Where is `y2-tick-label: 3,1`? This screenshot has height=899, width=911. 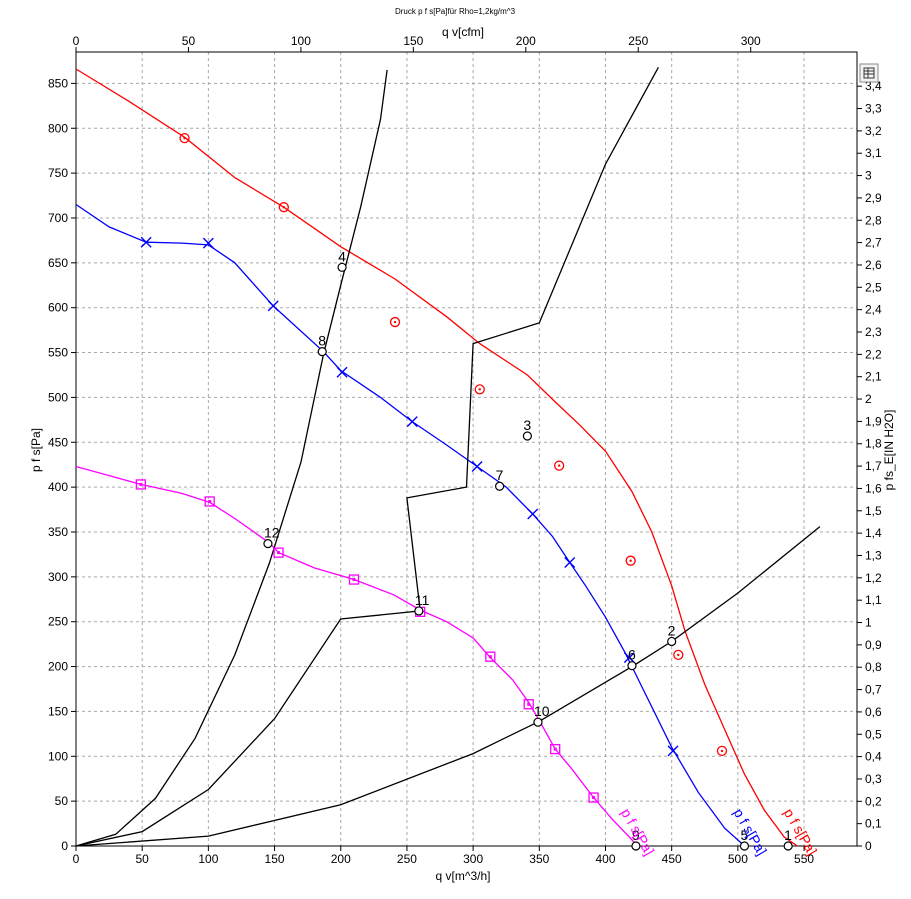
y2-tick-label: 3,1 is located at coordinates (873, 153).